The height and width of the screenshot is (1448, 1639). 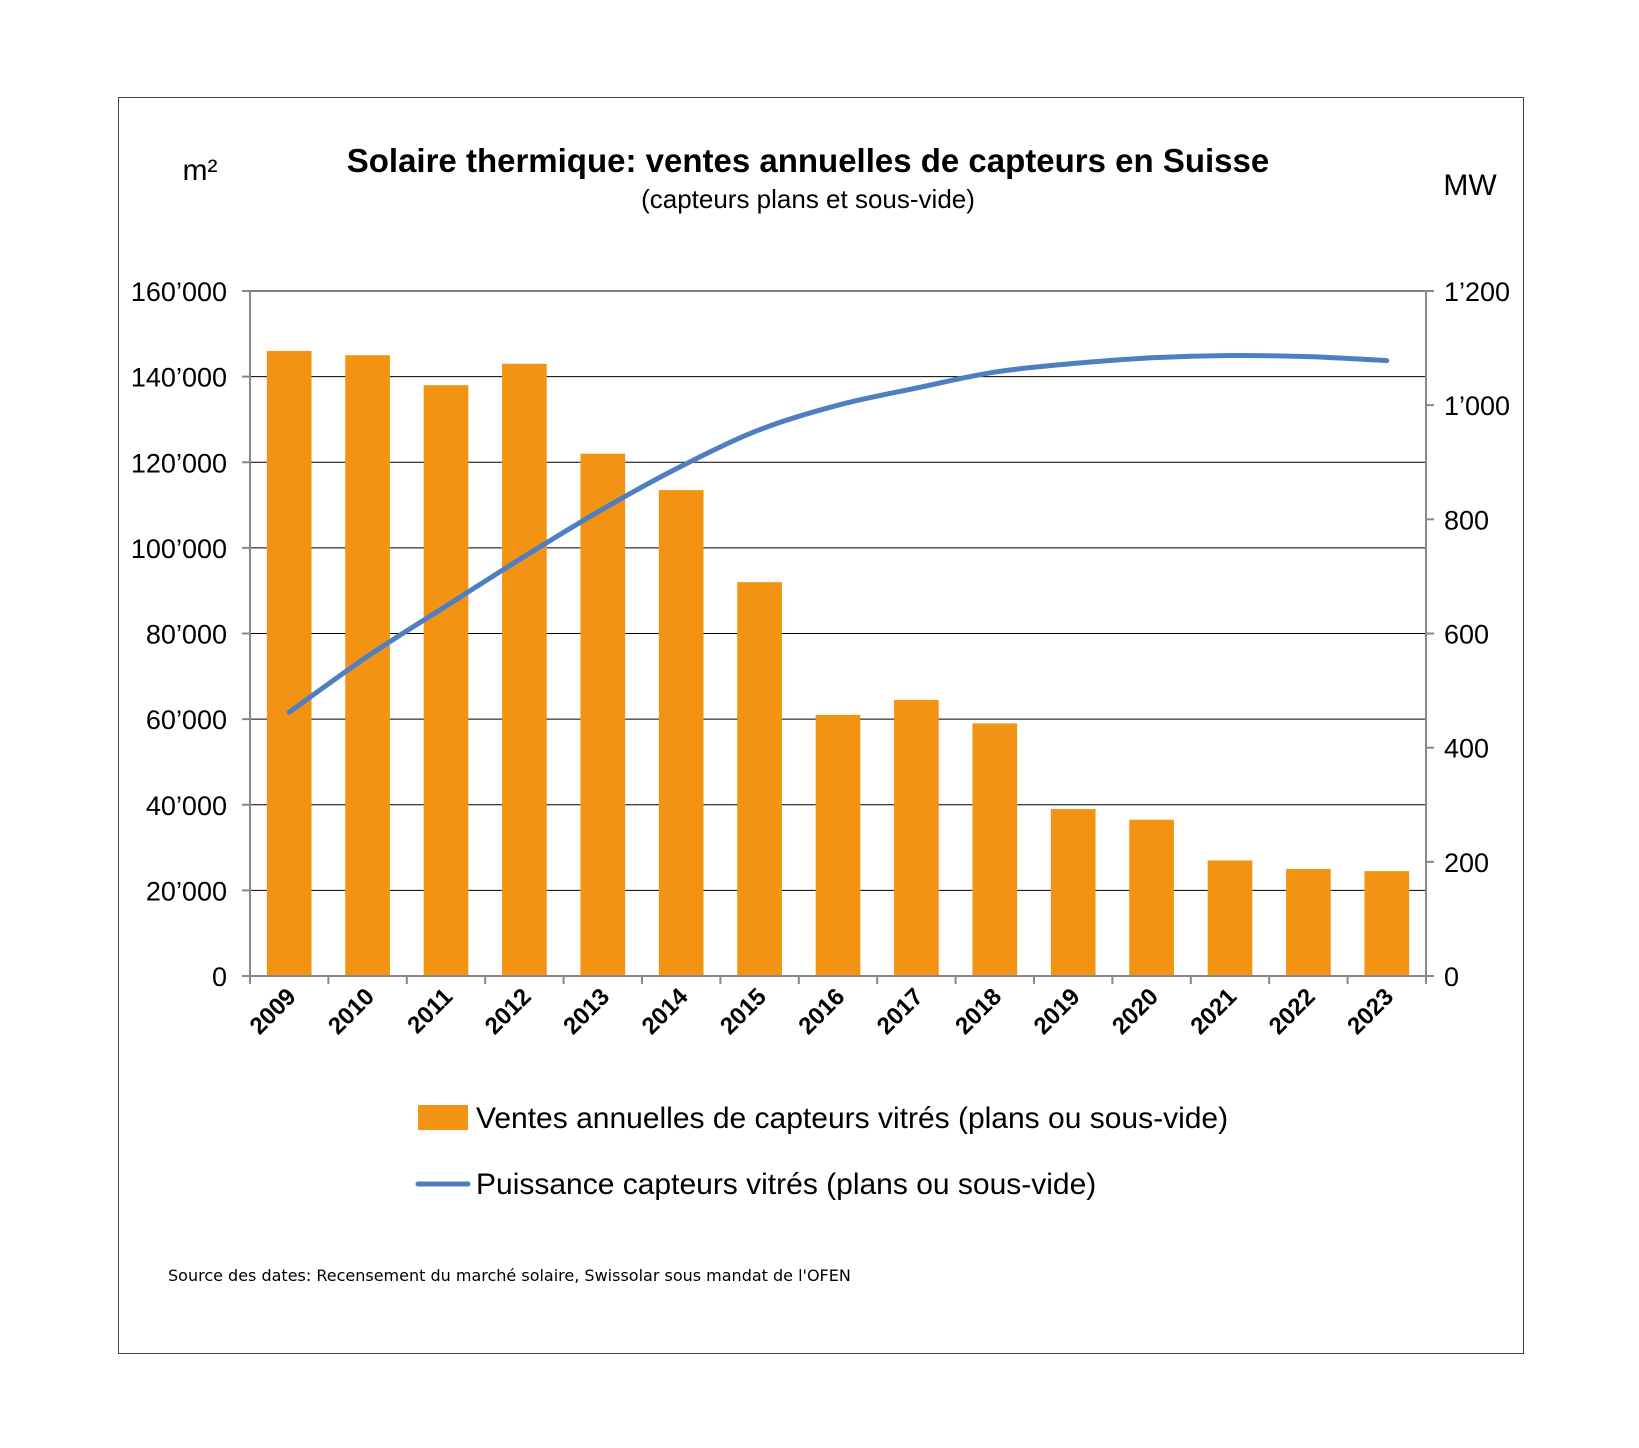 What do you see at coordinates (1292, 1011) in the screenshot?
I see `x-tick-label: 2022` at bounding box center [1292, 1011].